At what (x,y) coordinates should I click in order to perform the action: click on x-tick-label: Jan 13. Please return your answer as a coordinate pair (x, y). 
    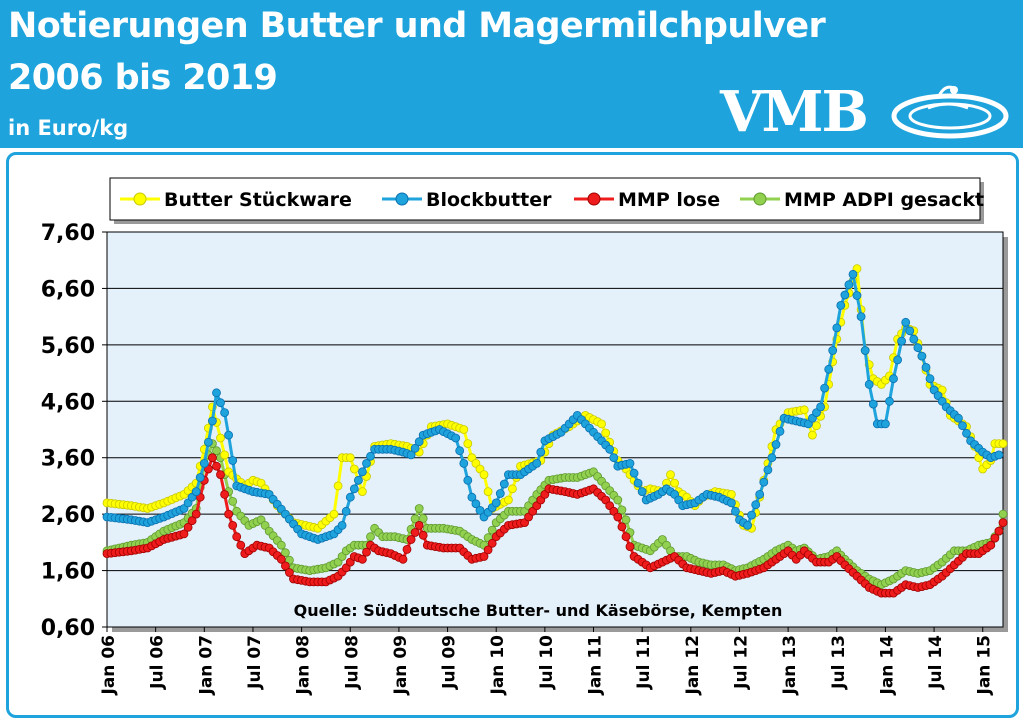
    Looking at the image, I should click on (790, 665).